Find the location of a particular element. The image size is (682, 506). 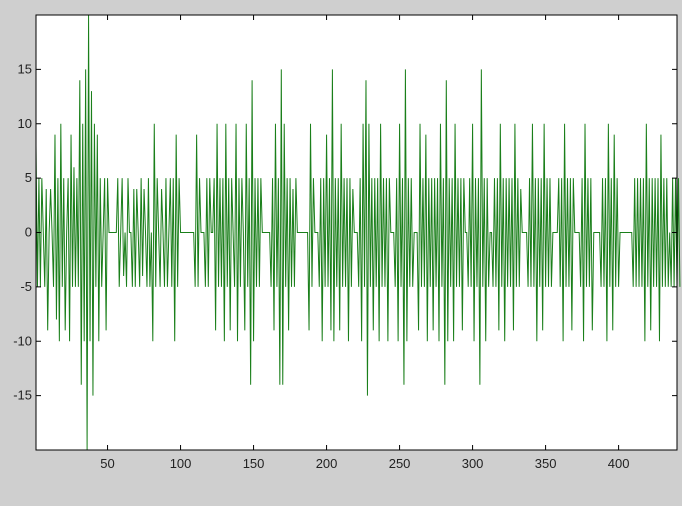

y-tick-label: 5 is located at coordinates (28, 177).